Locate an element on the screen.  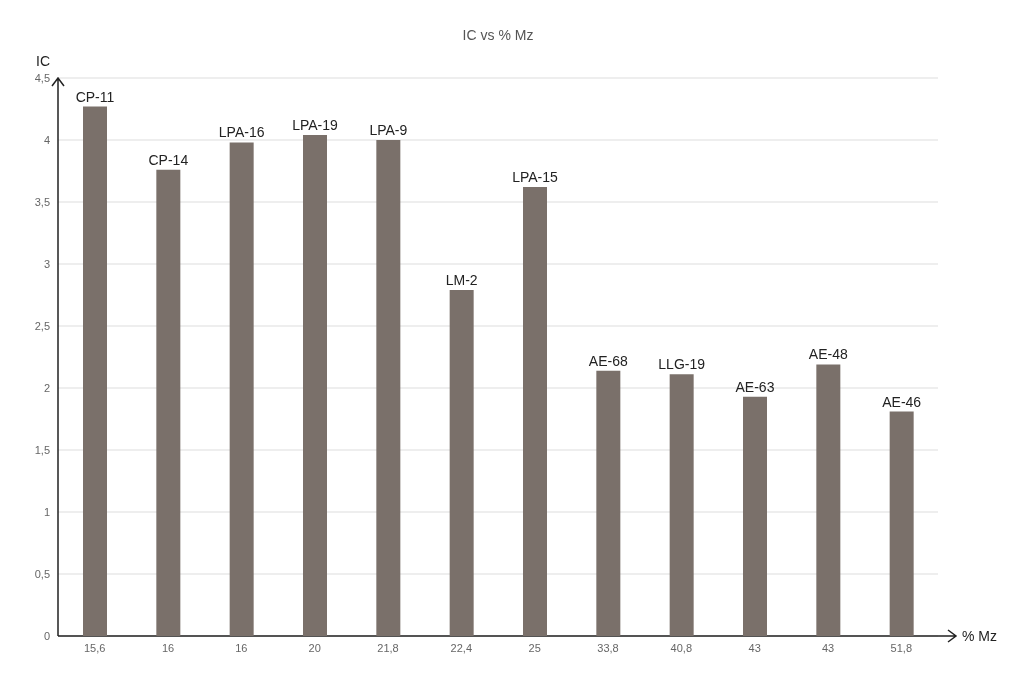
y-tick-label: 2,5 is located at coordinates (42, 325).